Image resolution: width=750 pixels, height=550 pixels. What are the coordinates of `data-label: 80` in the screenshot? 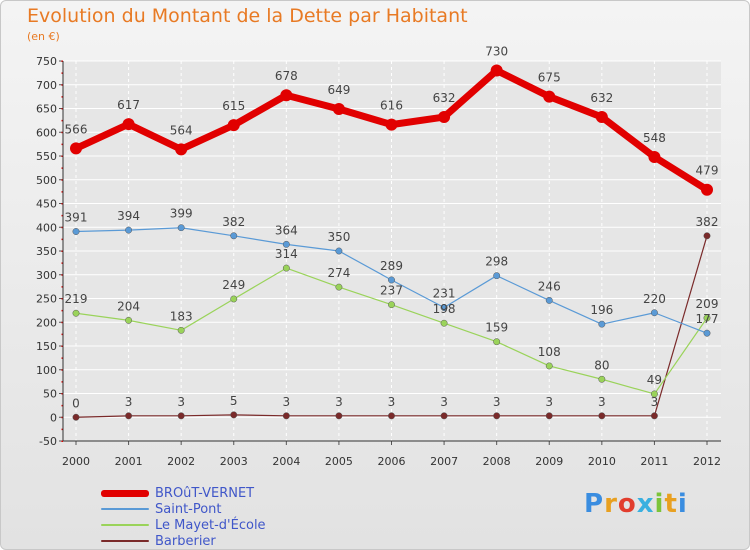 It's located at (601, 365).